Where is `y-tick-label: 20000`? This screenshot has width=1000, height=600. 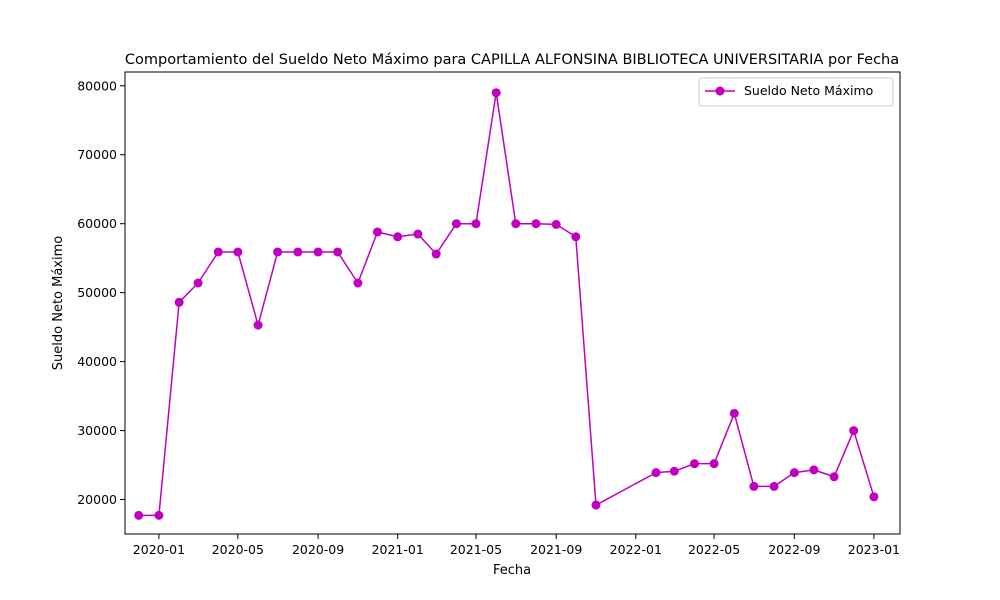 y-tick-label: 20000 is located at coordinates (97, 499).